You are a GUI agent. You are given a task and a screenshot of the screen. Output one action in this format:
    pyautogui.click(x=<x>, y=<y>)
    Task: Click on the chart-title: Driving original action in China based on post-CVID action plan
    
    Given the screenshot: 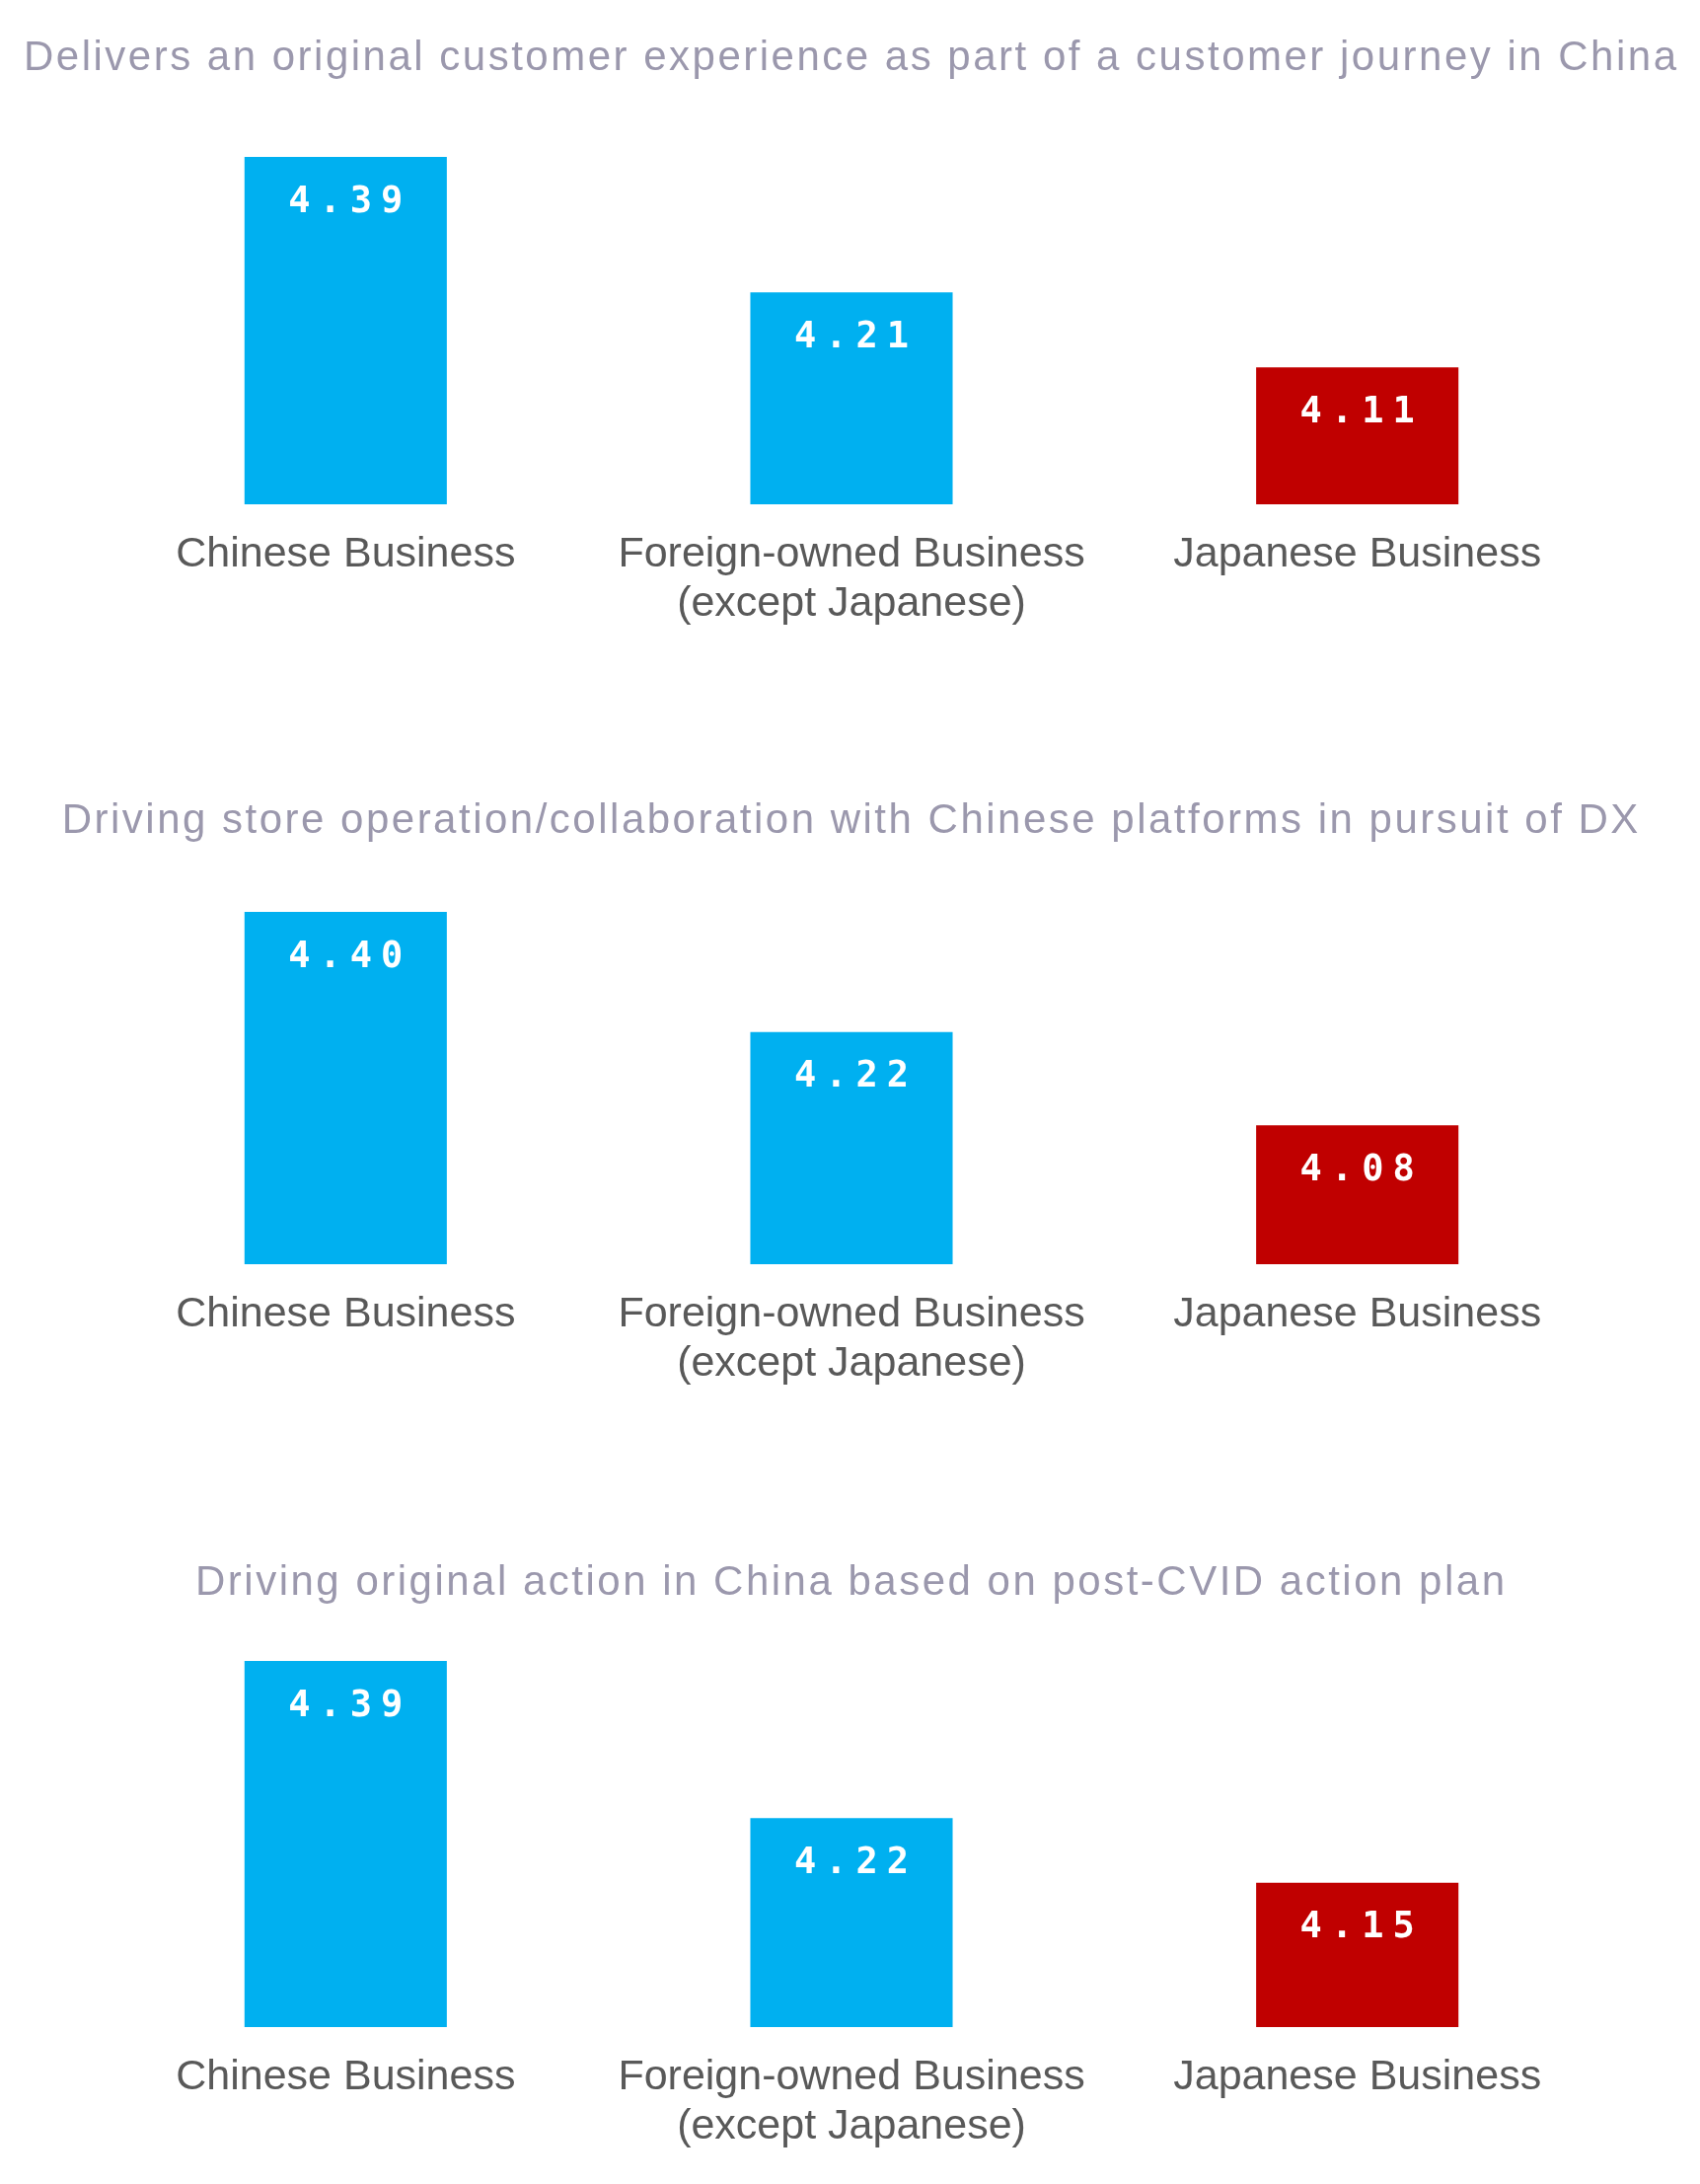 What is the action you would take?
    pyautogui.click(x=851, y=1580)
    